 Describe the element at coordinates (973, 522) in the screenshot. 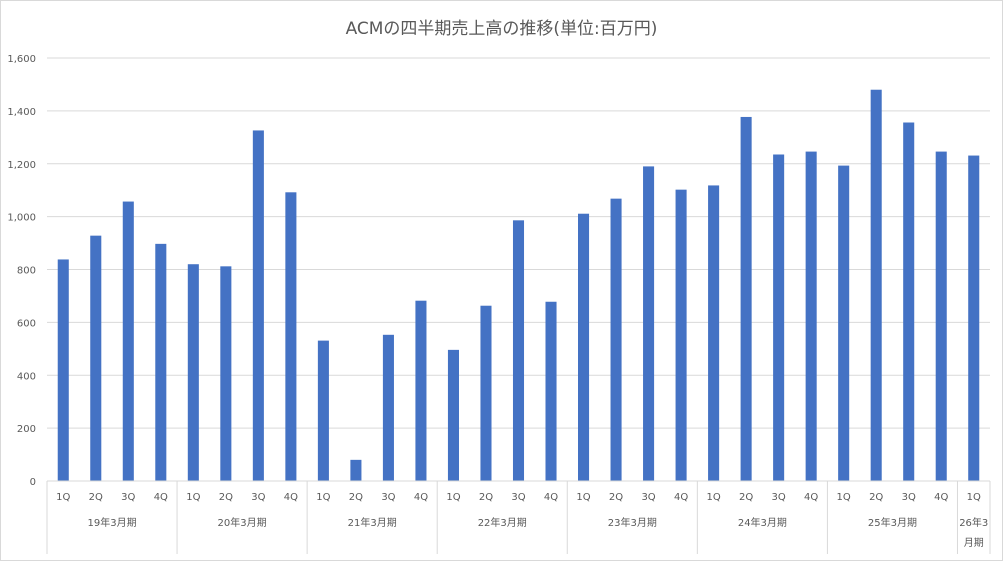

I see `x-group-label: 26年3` at that location.